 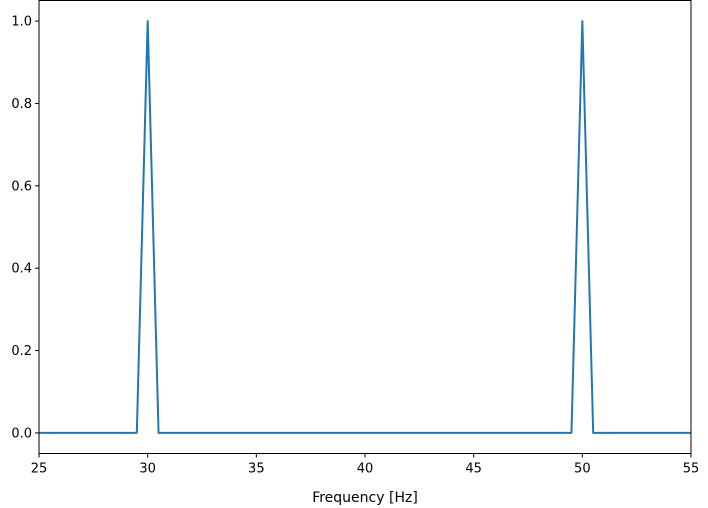 I want to click on x-tick-label: 30, so click(x=147, y=469).